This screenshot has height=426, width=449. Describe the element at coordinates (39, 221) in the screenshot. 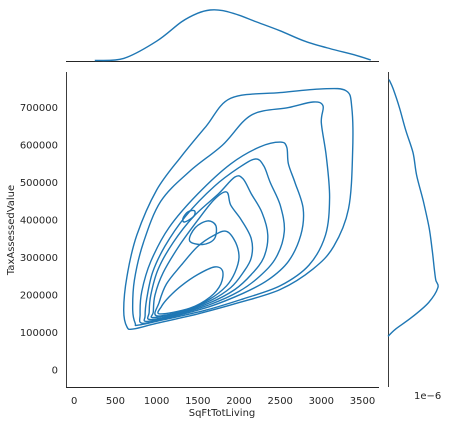

I see `y-tick-label: 400000` at that location.